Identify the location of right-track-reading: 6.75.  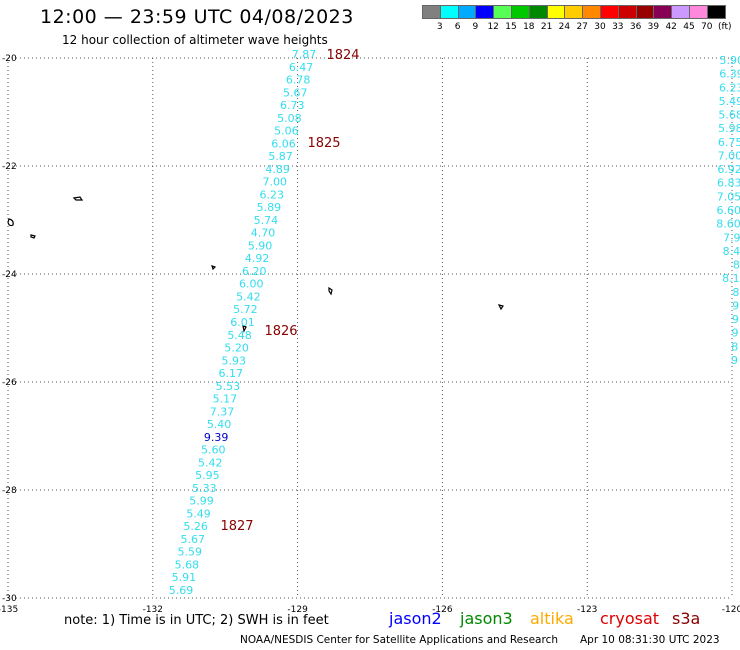
(729, 142).